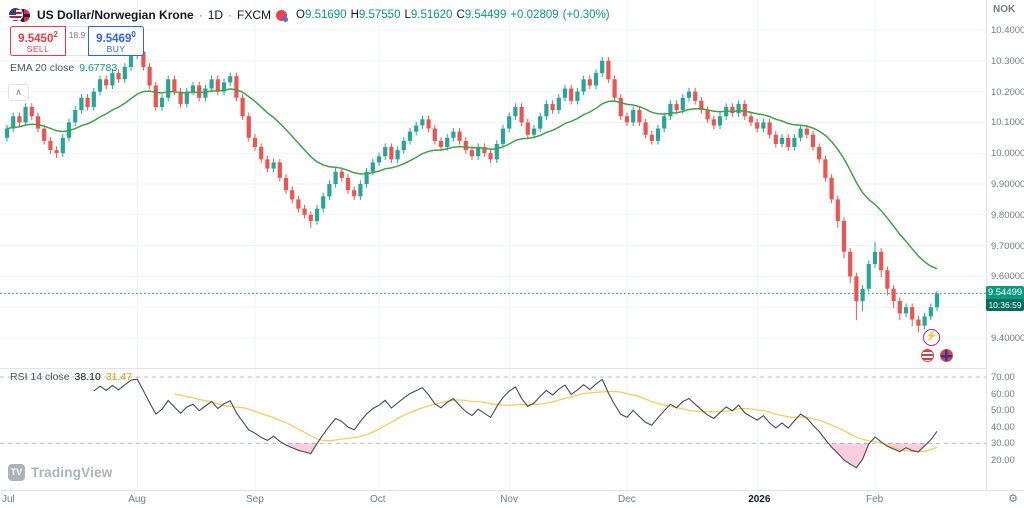  I want to click on time-axis-label: 2026, so click(759, 499).